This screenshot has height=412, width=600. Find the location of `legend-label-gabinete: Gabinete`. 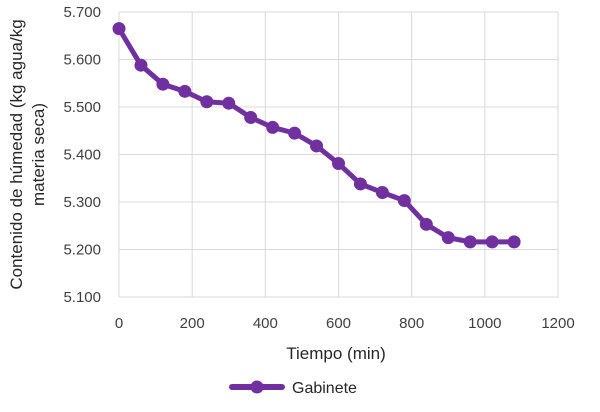

legend-label-gabinete: Gabinete is located at coordinates (324, 388).